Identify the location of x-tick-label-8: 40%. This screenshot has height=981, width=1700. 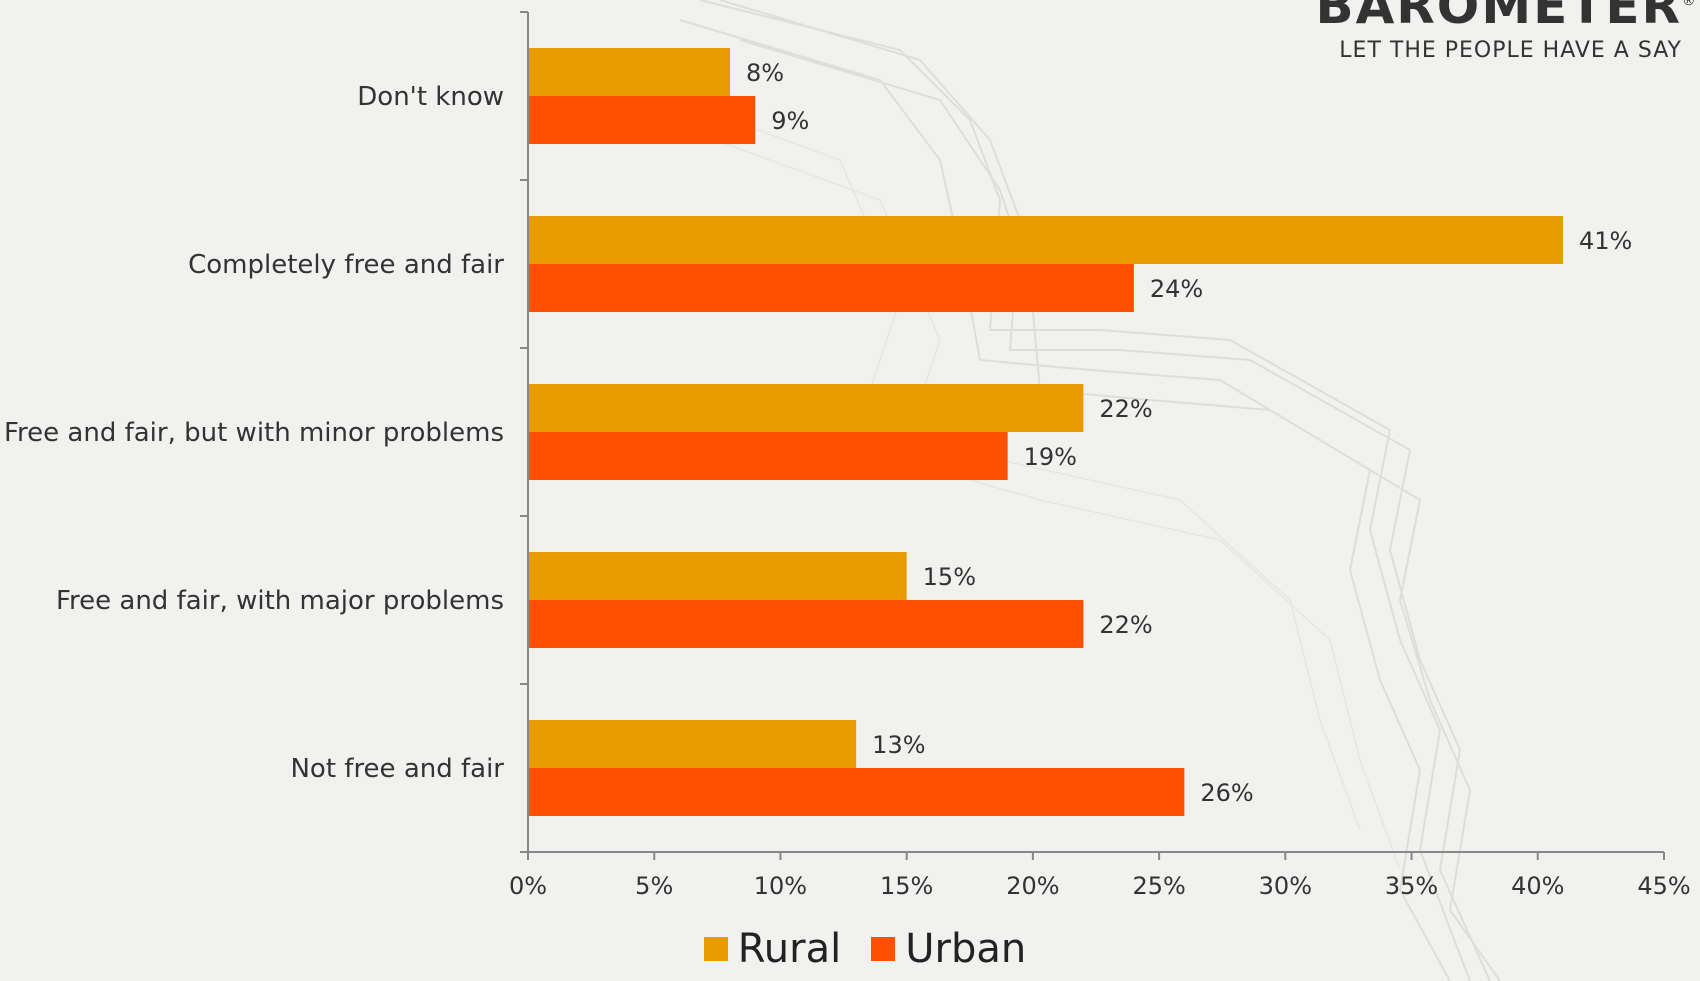
(1537, 886).